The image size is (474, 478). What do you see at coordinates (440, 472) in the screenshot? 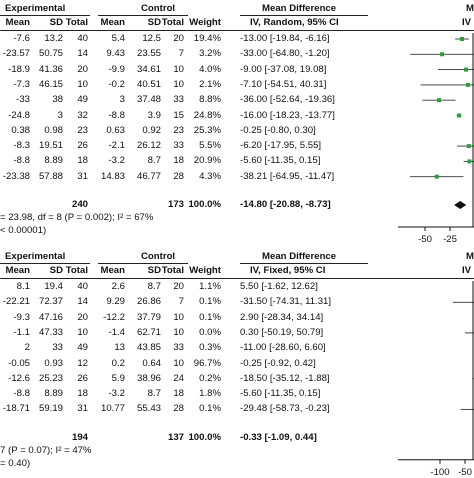
I see `x-axis-tick-label: -100` at bounding box center [440, 472].